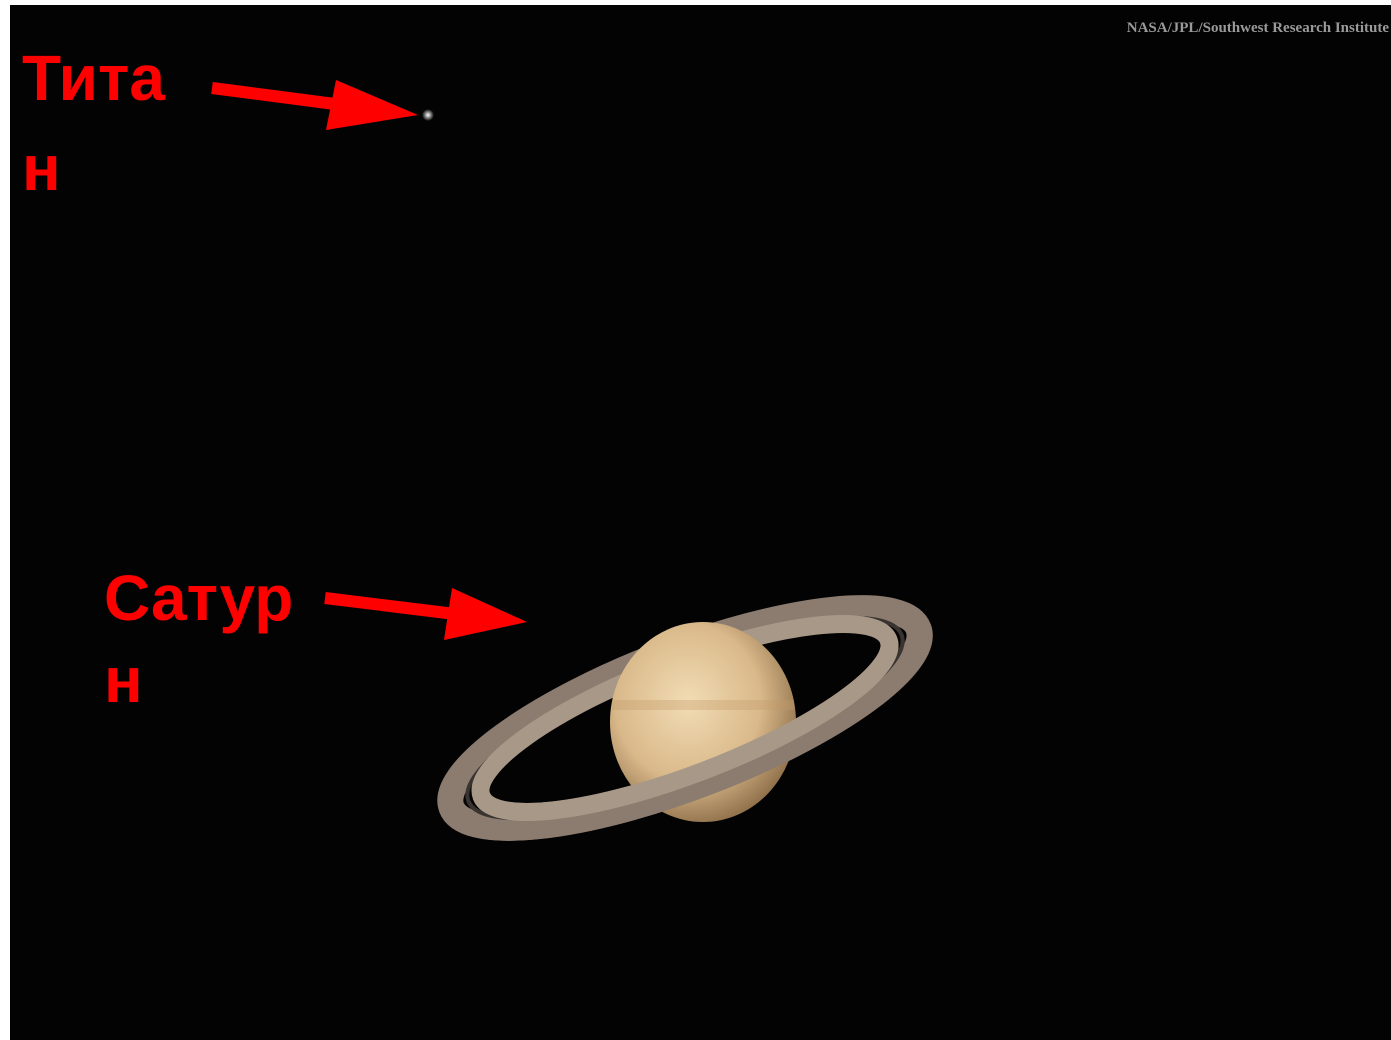 Image resolution: width=1391 pixels, height=1040 pixels. Describe the element at coordinates (41, 168) in the screenshot. I see `titan-label: н` at that location.